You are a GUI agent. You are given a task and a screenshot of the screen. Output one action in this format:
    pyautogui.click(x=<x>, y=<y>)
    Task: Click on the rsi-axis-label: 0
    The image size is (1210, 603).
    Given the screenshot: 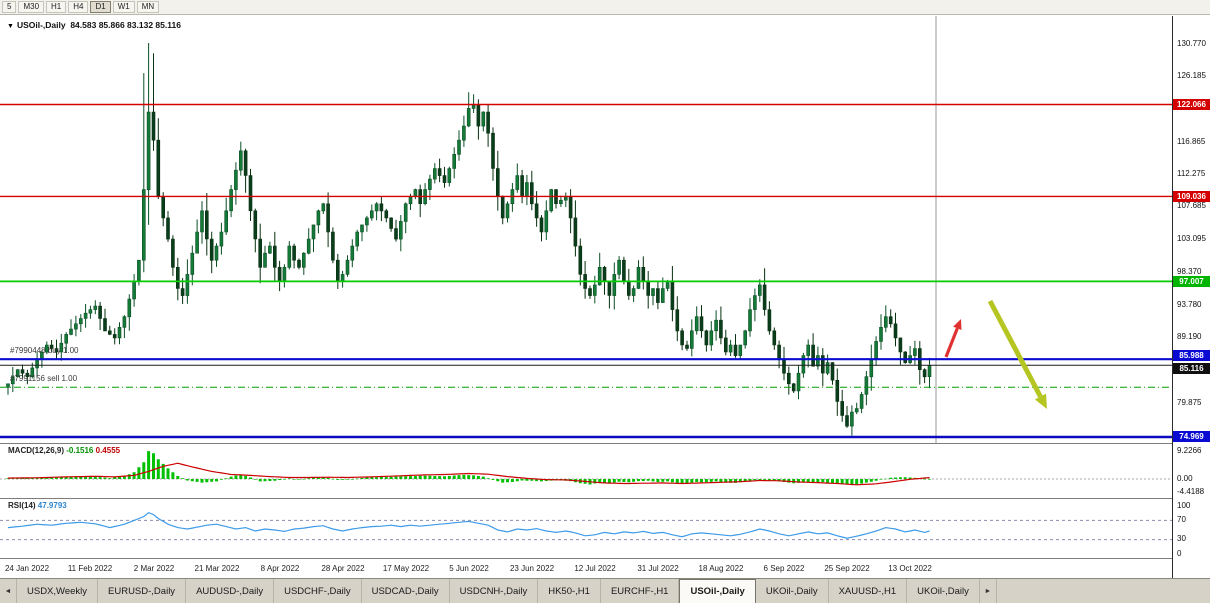 What is the action you would take?
    pyautogui.click(x=1179, y=553)
    